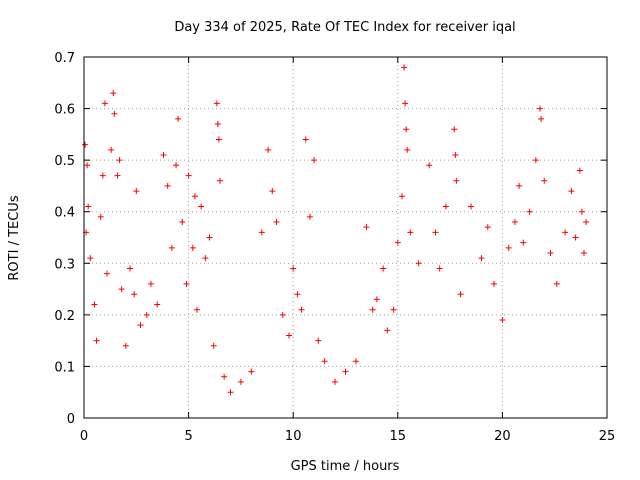  I want to click on y-tick-label: 0.1, so click(64, 367).